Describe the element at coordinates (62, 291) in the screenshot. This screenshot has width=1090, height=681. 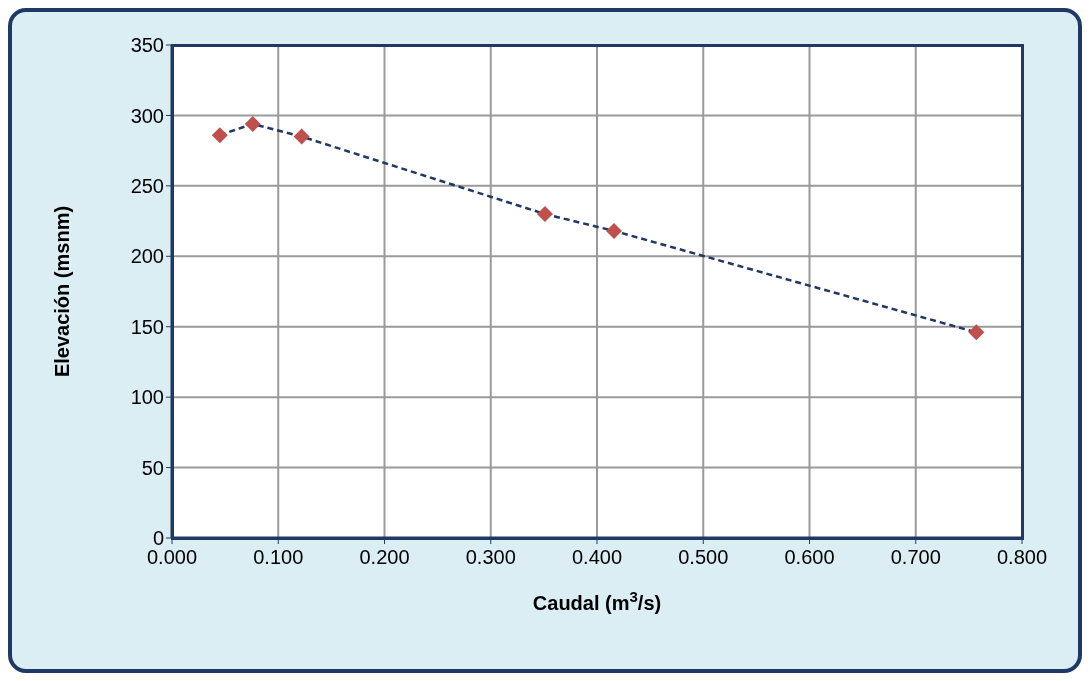
I see `y-axis-title: Elevación (msnm)` at that location.